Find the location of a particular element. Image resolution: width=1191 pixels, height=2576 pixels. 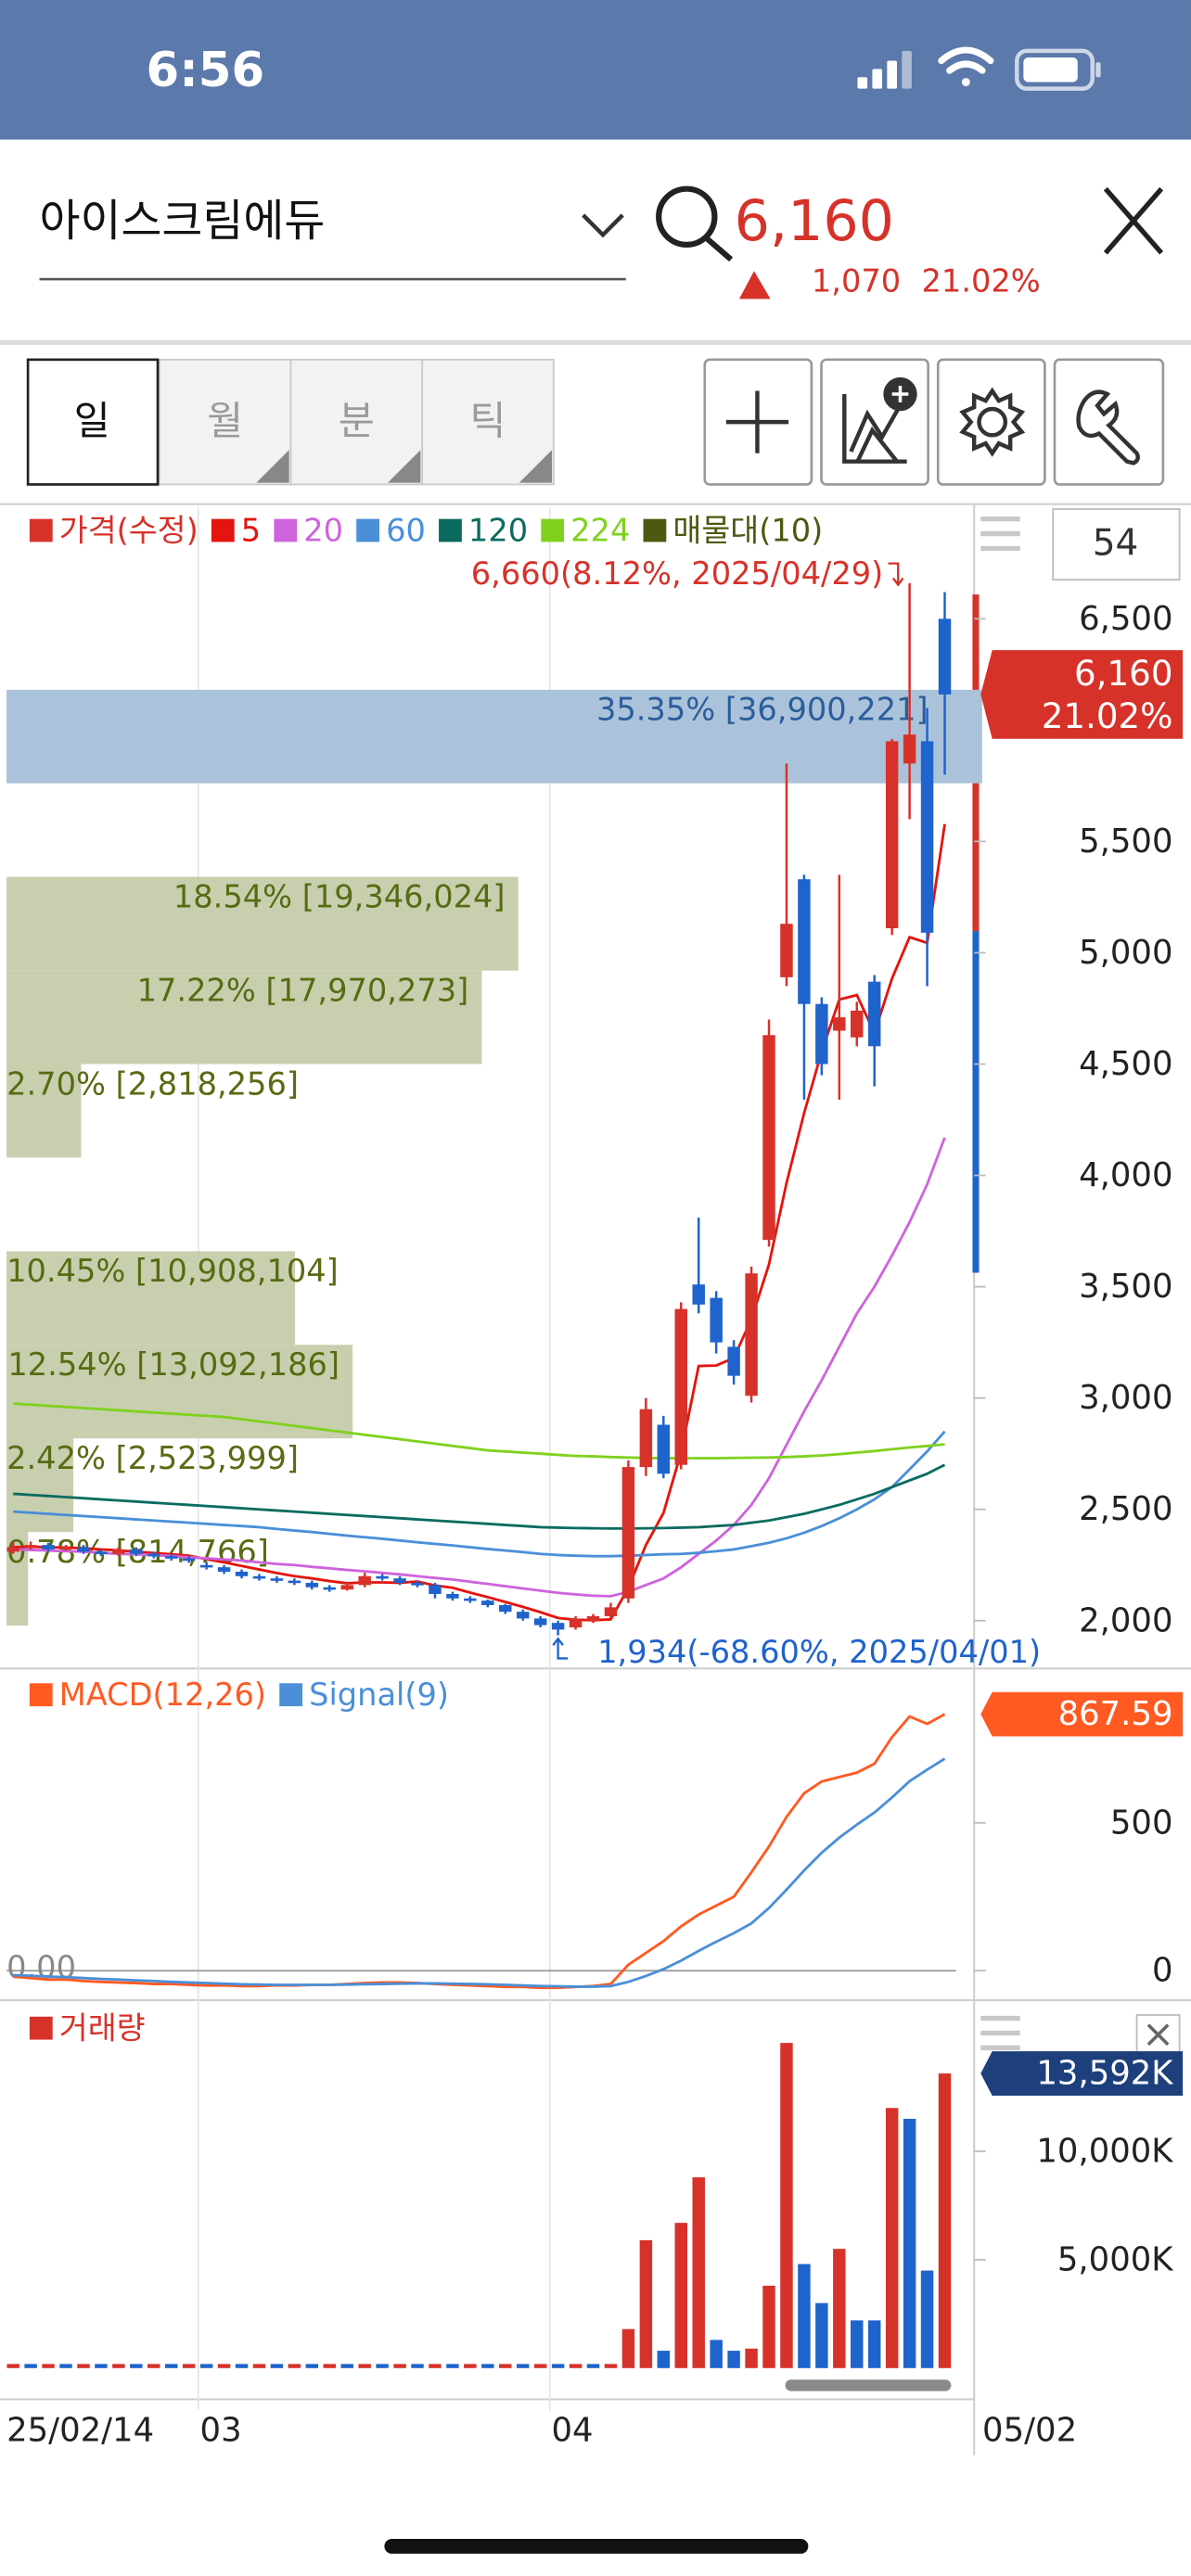

volume-profile-label: 2.42% [2,523,999] is located at coordinates (152, 1458).